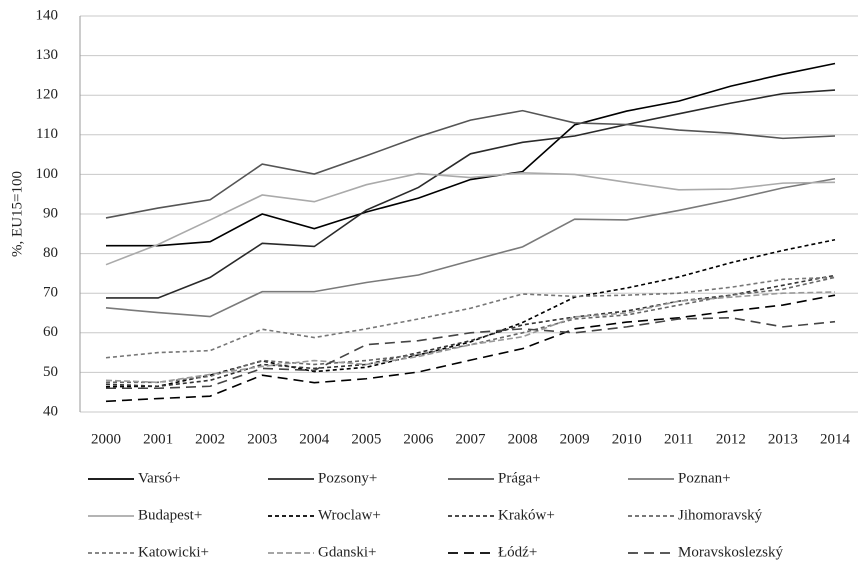 The image size is (858, 561). What do you see at coordinates (173, 552) in the screenshot?
I see `legend-label: Katowicki+` at bounding box center [173, 552].